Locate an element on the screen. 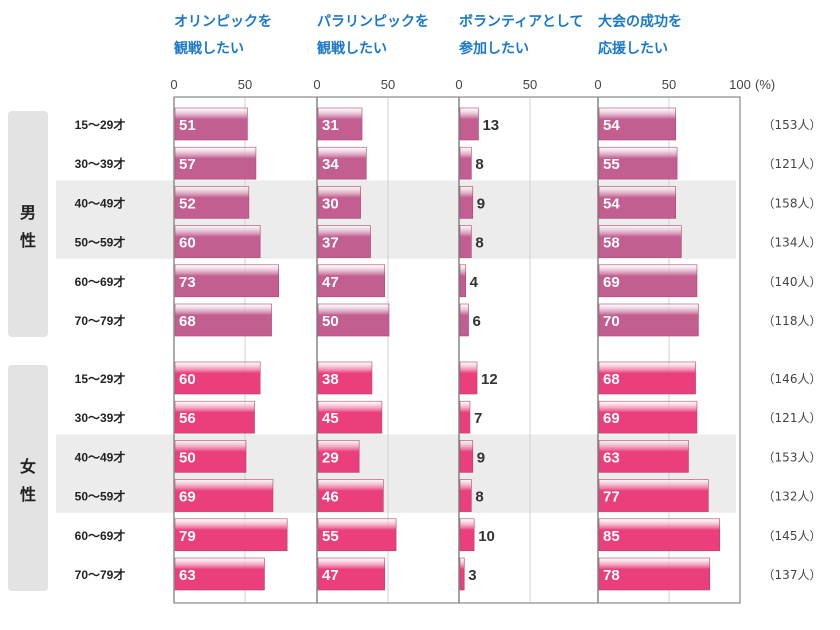  age-label: 15～29才 is located at coordinates (100, 378).